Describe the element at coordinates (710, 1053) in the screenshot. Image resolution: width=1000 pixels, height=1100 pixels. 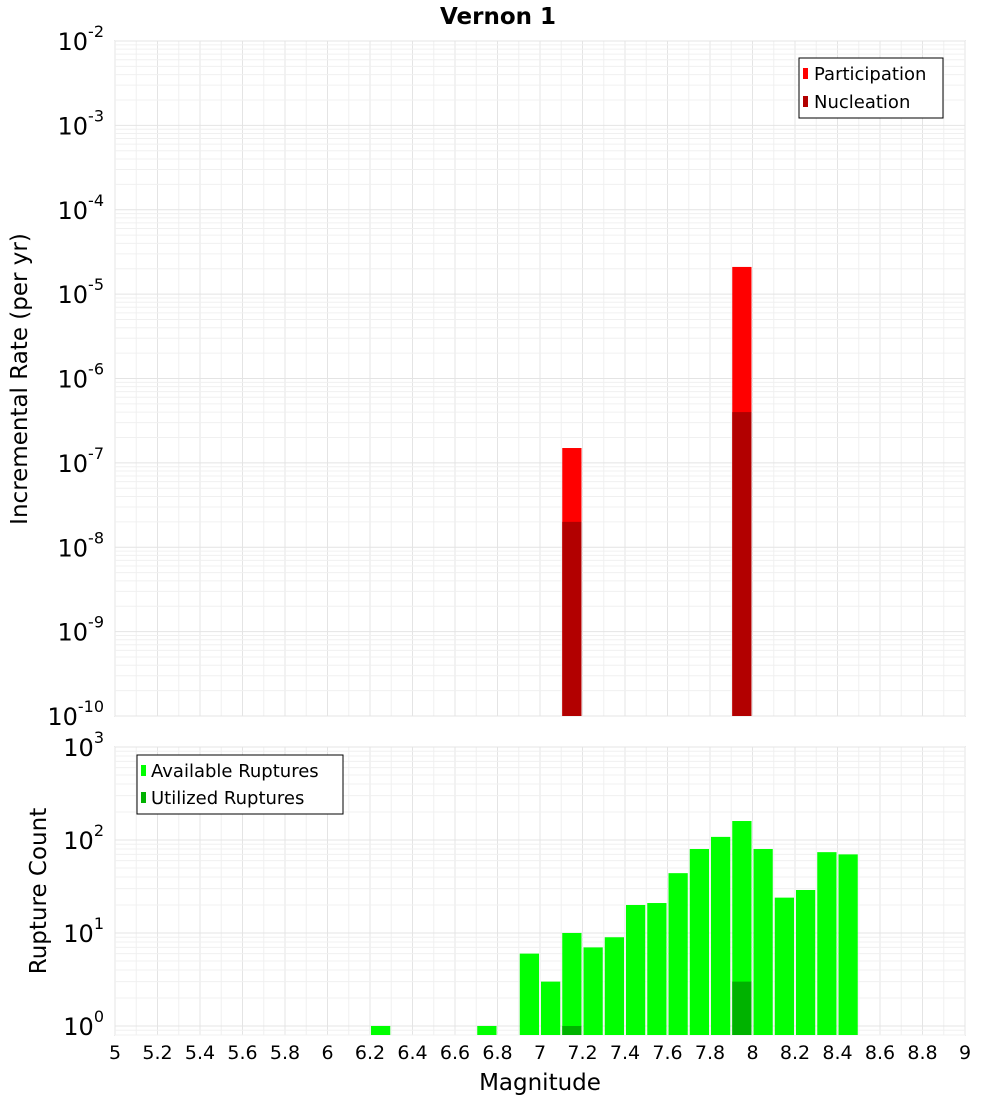
I see `x-tick-label: 7.8` at that location.